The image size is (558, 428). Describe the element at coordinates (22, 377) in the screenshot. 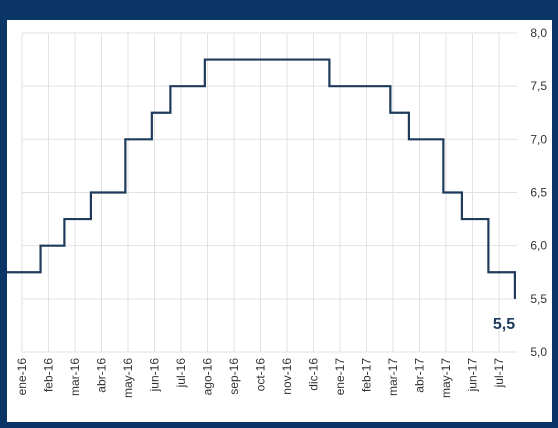

I see `x-tick-label: ene-16` at that location.